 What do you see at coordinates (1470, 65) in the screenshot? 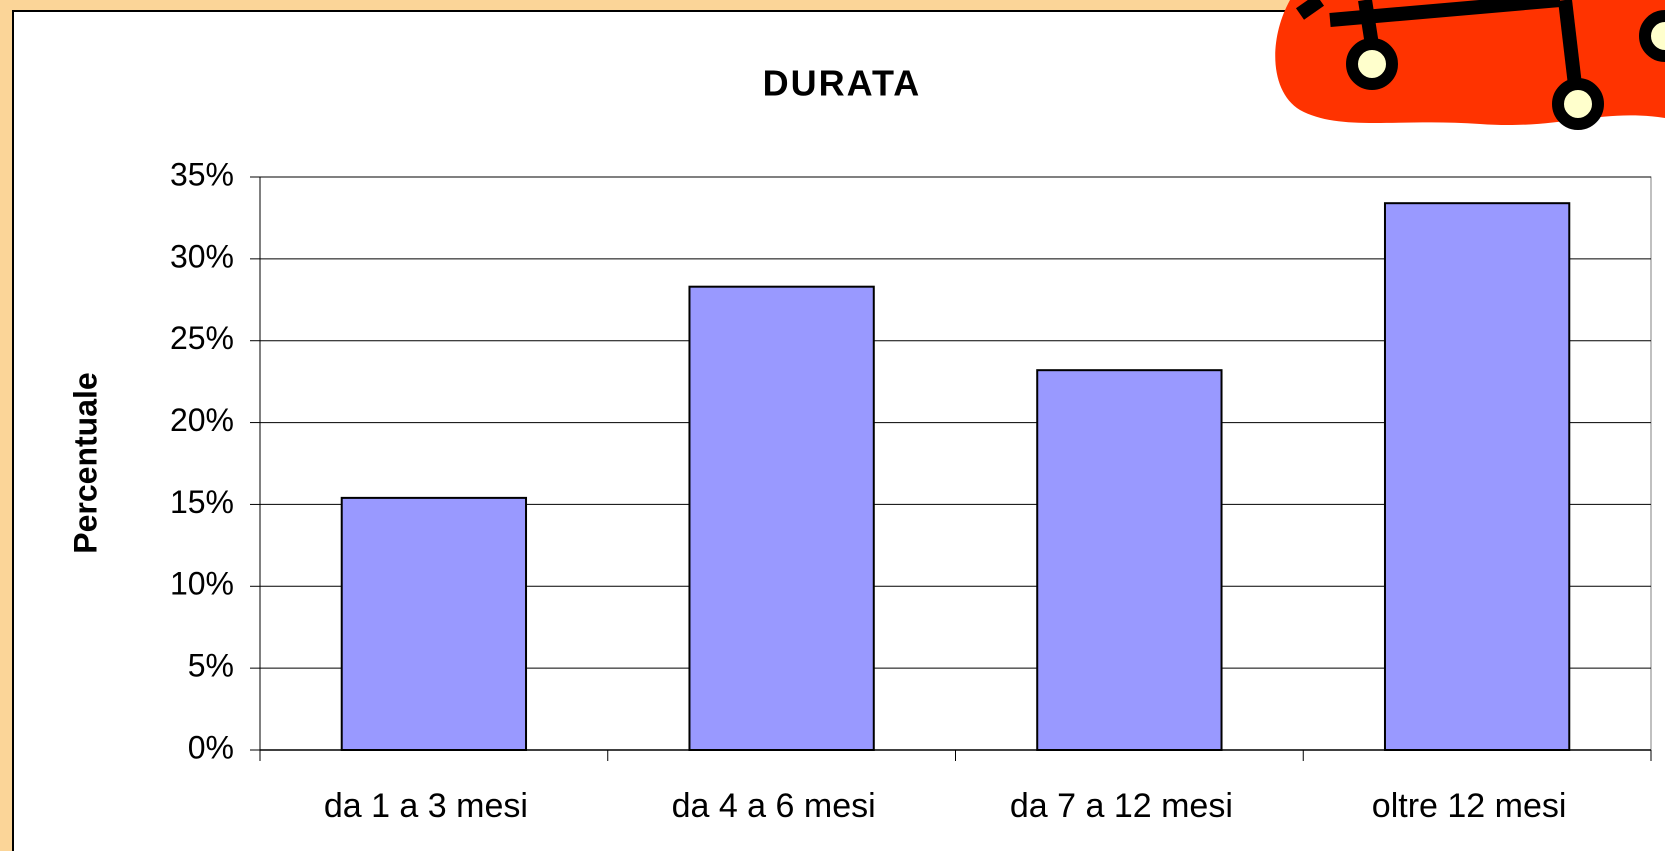
I see `cart-decoration` at bounding box center [1470, 65].